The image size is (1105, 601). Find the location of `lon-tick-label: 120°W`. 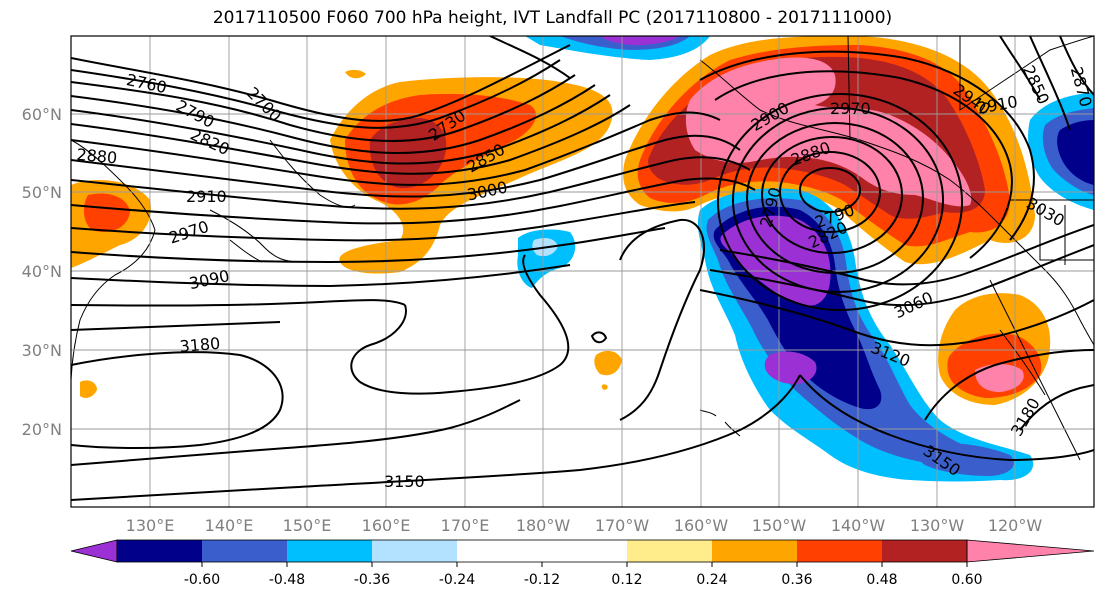

lon-tick-label: 120°W is located at coordinates (1015, 525).